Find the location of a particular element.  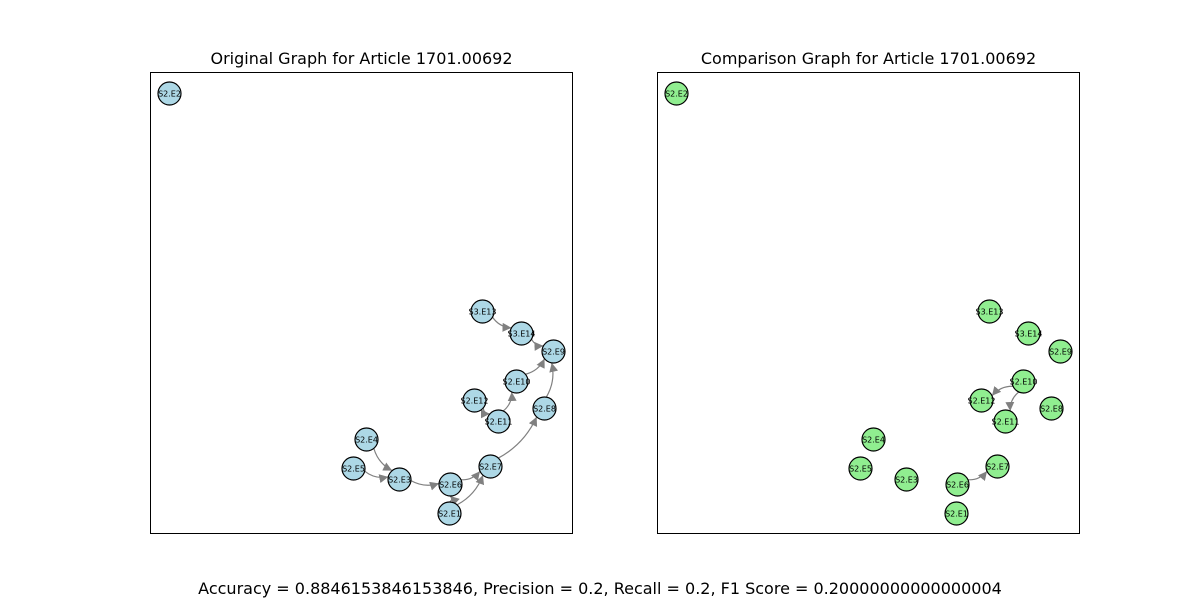

node-s2-e1: S2.E1 is located at coordinates (956, 513).